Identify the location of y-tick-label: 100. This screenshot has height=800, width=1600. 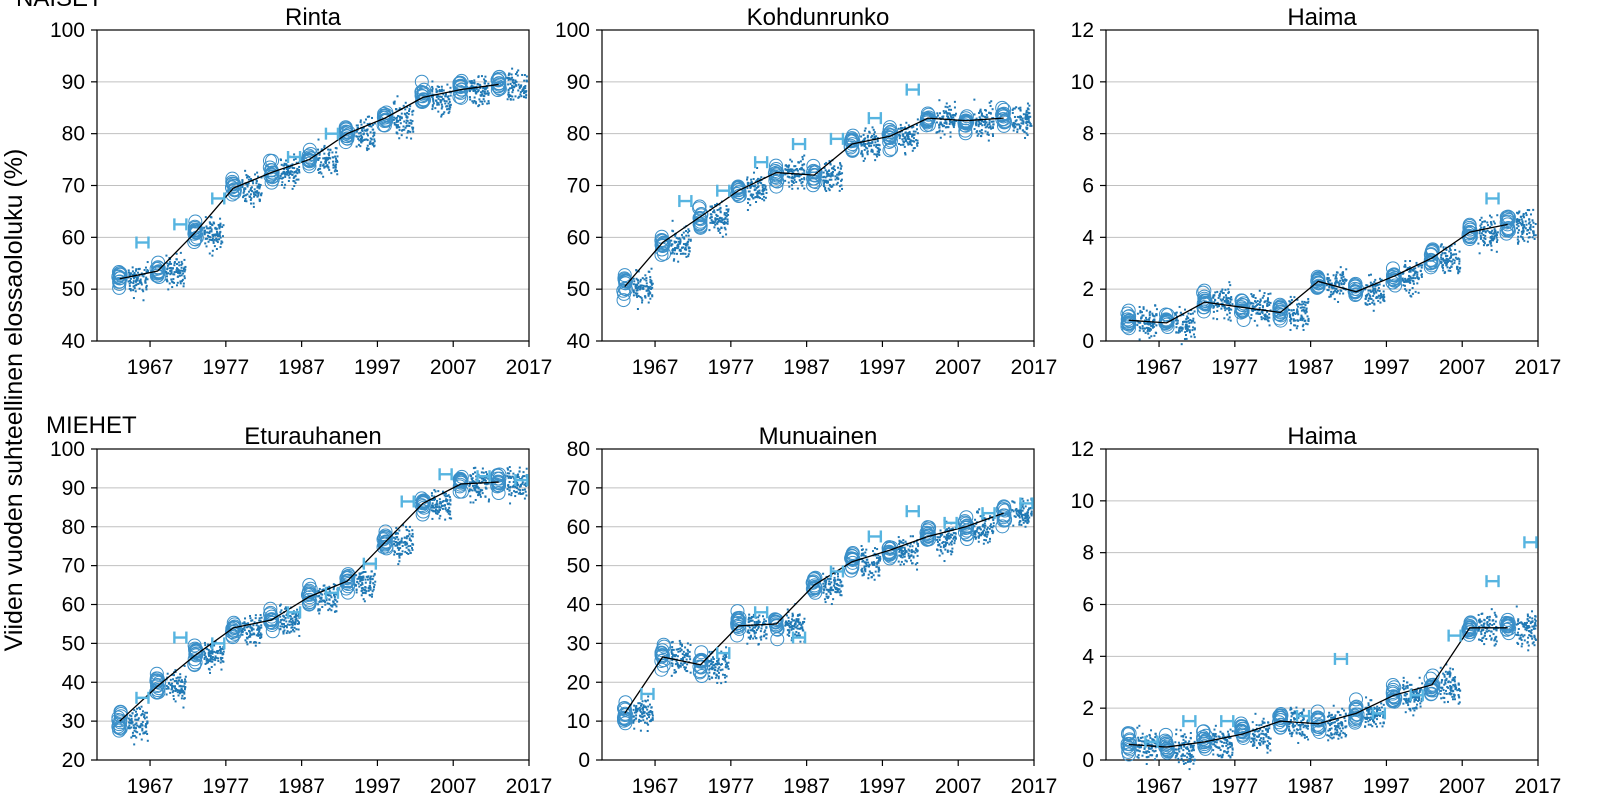
(67, 30).